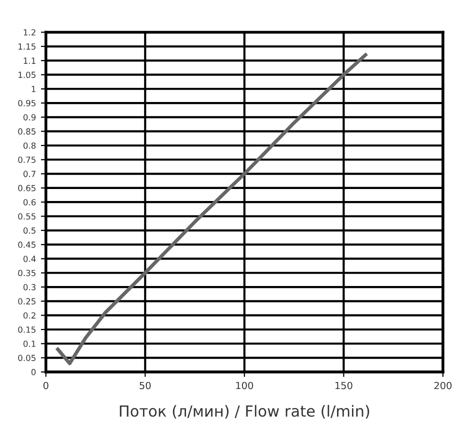 This screenshot has height=430, width=459. Describe the element at coordinates (30, 32) in the screenshot. I see `y-tick-label: 1.2` at that location.